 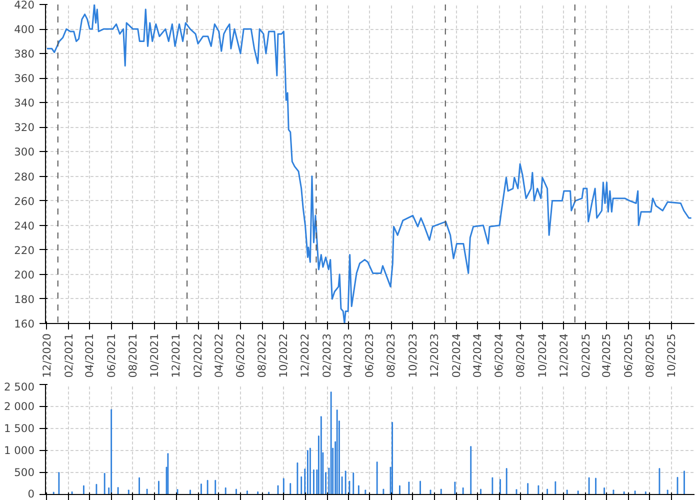 I want to click on x-tick-label: 12/2020, so click(x=47, y=355).